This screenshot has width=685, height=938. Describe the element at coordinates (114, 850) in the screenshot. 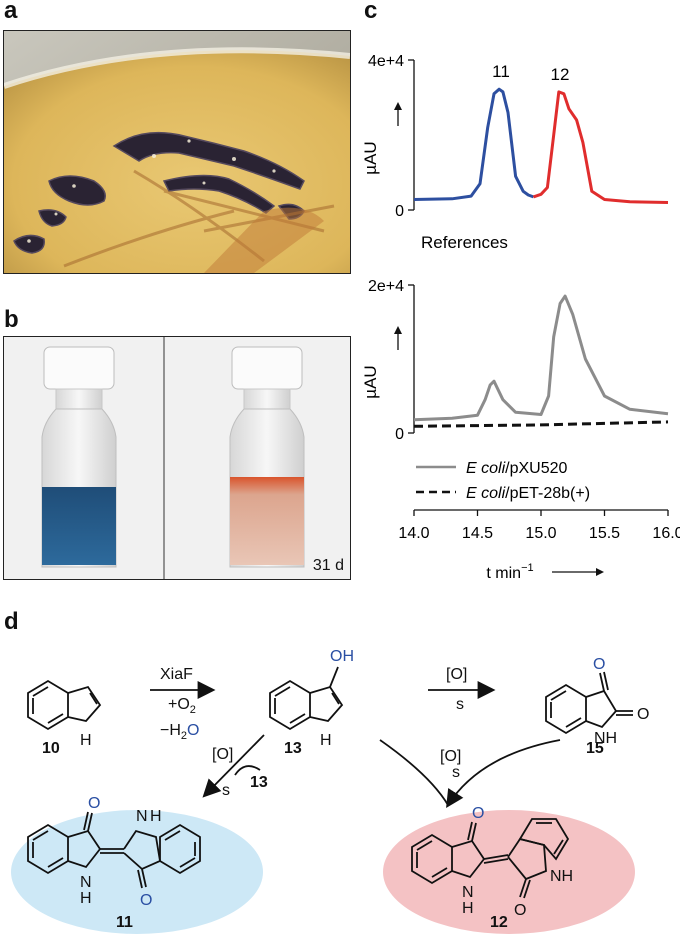

I see `indigo-structure` at that location.